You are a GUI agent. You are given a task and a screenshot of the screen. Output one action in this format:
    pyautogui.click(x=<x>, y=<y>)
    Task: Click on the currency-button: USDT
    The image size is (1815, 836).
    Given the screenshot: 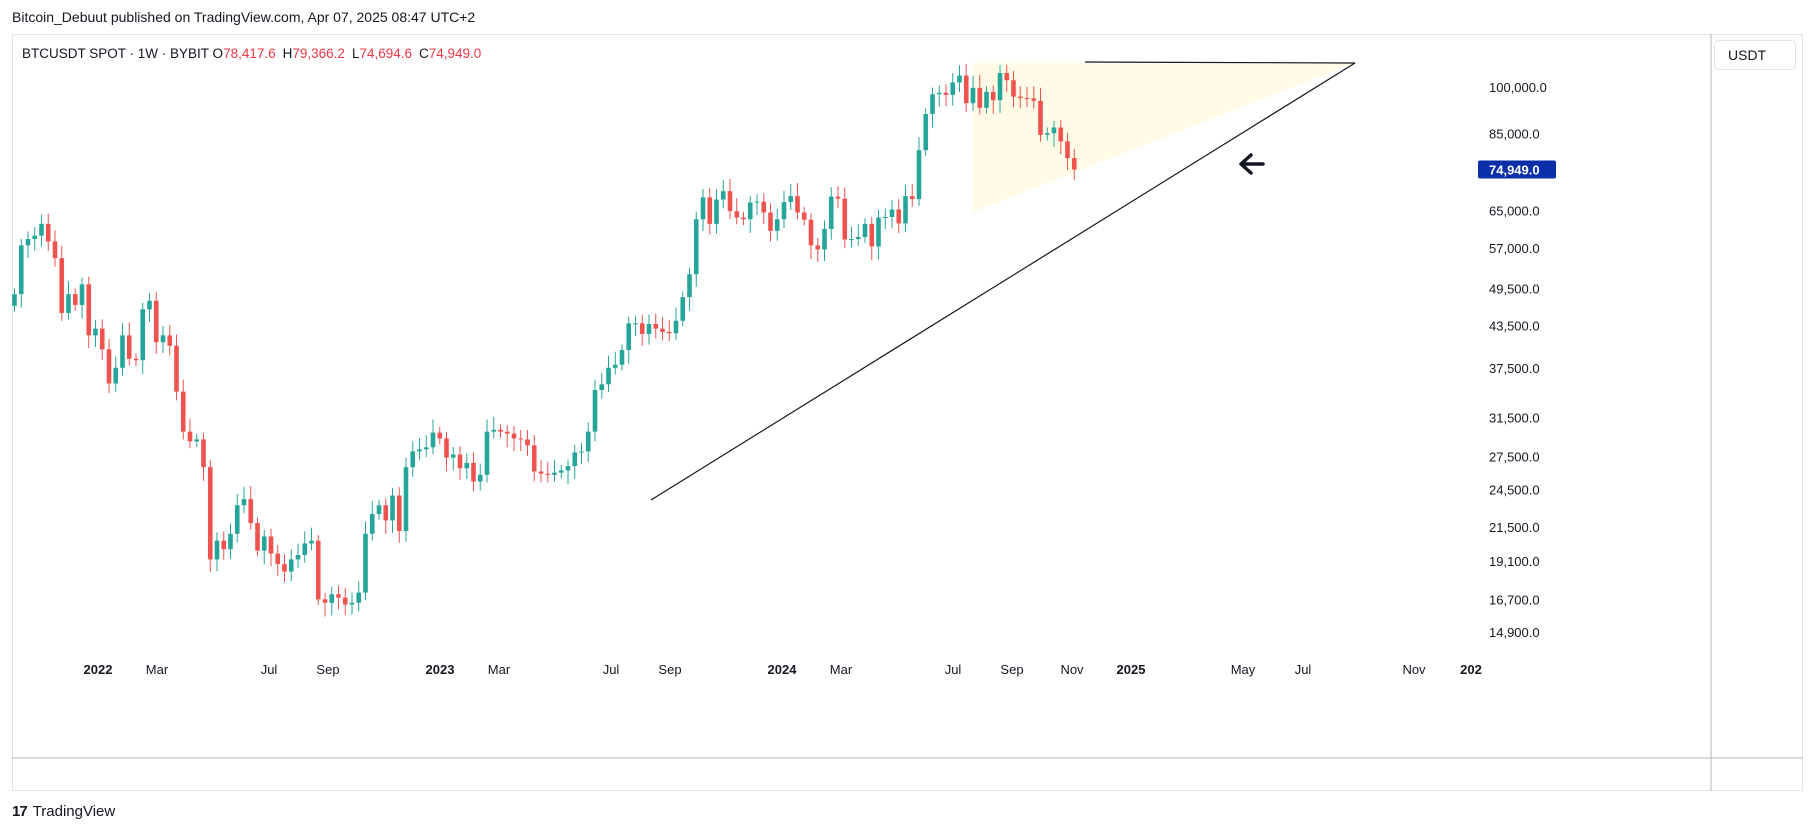 What is the action you would take?
    pyautogui.click(x=1755, y=55)
    